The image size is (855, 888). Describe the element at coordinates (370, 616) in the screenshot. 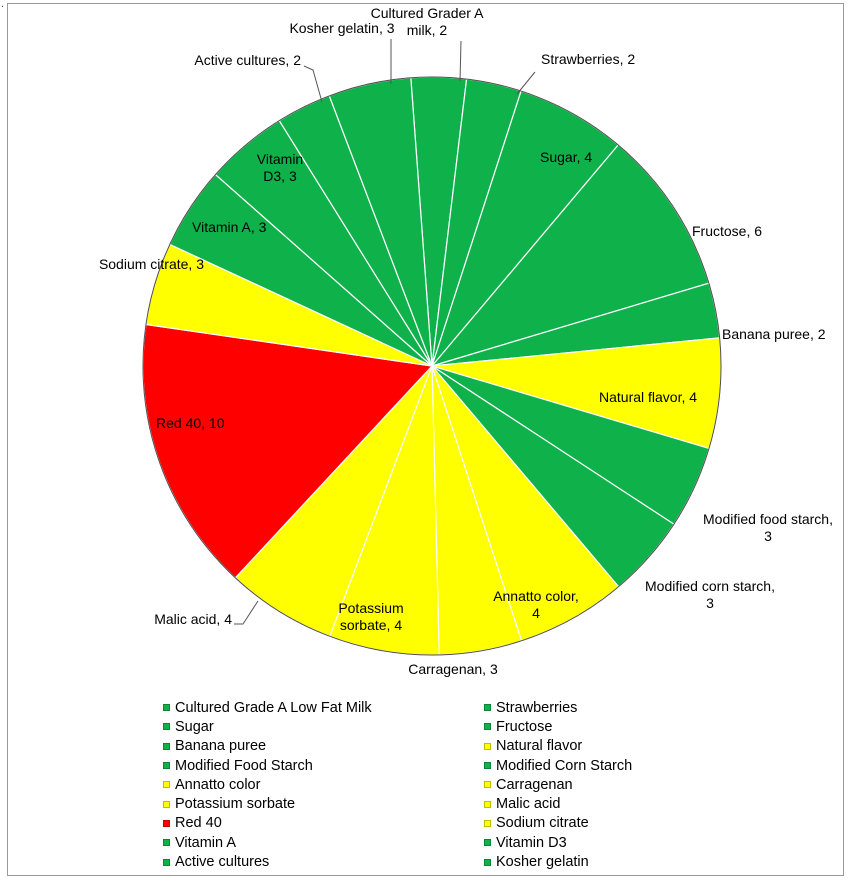

I see `data-label-potassium-sorbate: Potassium sorbate, 4` at that location.